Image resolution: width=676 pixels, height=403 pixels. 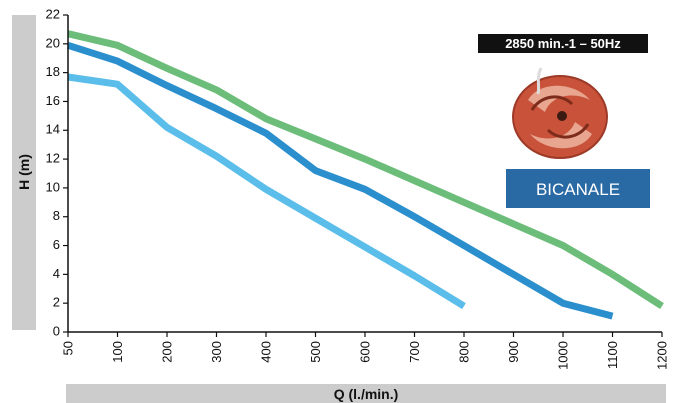 I want to click on y-tick-label-14: 14, so click(x=53, y=129).